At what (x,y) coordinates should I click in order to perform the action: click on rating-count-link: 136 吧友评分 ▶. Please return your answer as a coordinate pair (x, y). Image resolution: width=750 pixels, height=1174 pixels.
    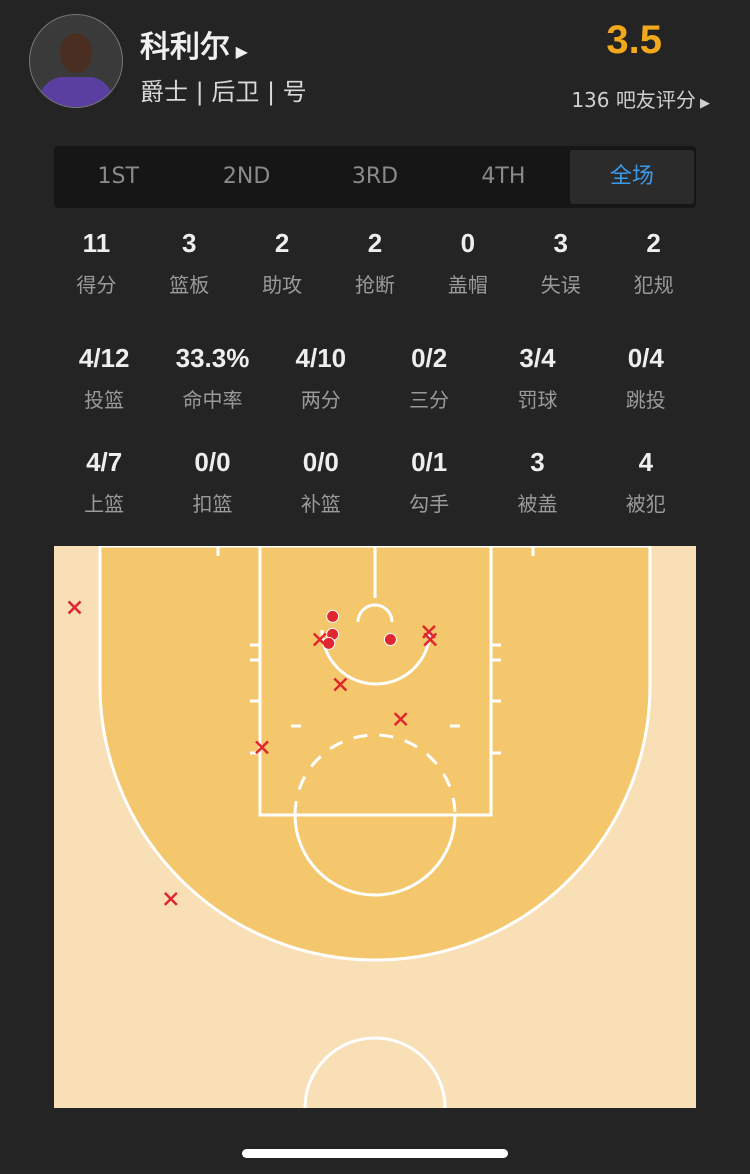
    Looking at the image, I should click on (640, 98).